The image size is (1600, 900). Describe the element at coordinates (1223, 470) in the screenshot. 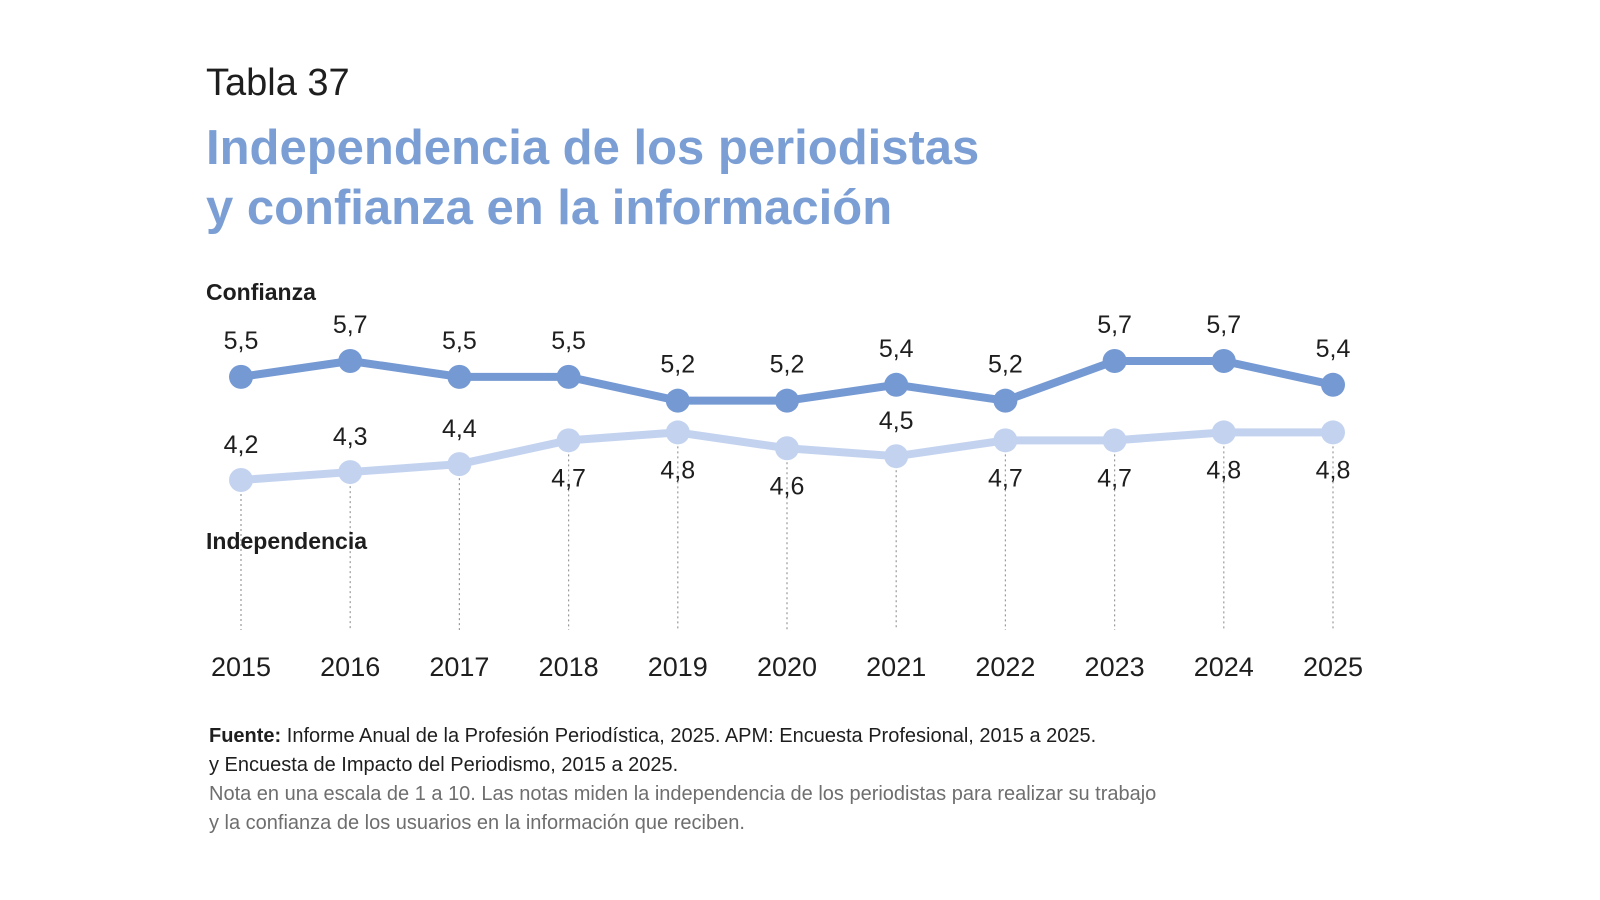

I see `label-independencia-2024: 4,8` at that location.